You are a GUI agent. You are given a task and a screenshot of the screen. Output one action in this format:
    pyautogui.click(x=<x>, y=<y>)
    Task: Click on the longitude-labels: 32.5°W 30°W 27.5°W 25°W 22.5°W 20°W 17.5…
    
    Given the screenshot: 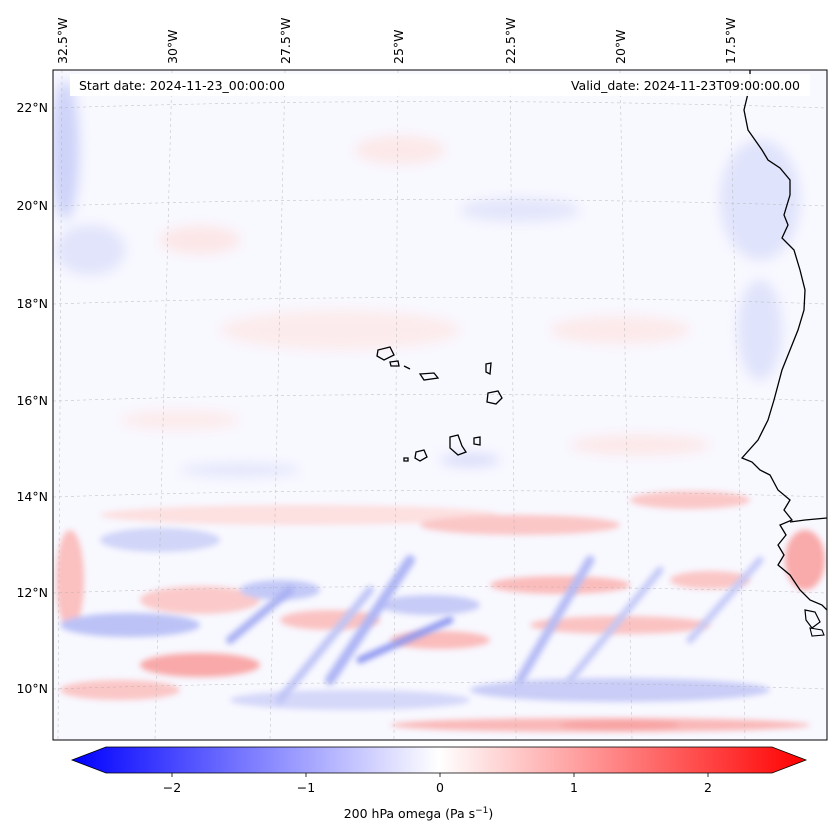 What is the action you would take?
    pyautogui.click(x=396, y=41)
    